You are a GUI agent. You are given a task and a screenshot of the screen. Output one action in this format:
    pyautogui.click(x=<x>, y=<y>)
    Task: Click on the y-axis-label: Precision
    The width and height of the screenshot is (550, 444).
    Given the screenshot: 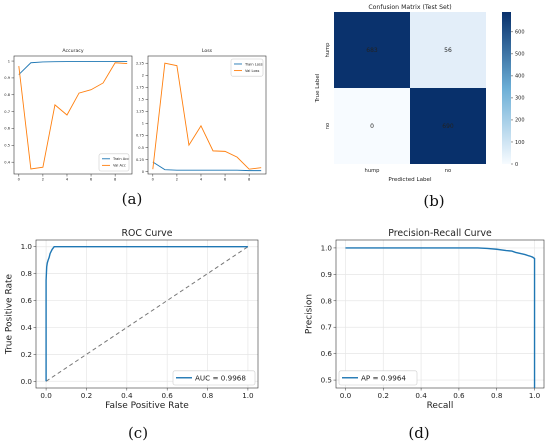 What is the action you would take?
    pyautogui.click(x=310, y=314)
    